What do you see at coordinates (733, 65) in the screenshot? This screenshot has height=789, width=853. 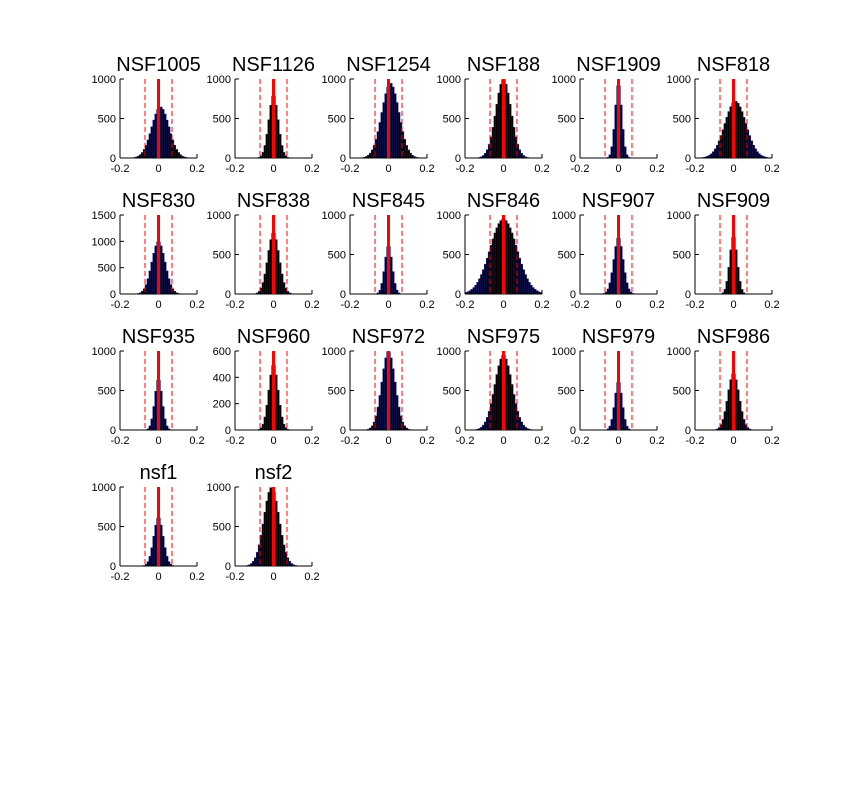 I see `panel-title: NSF818` at bounding box center [733, 65].